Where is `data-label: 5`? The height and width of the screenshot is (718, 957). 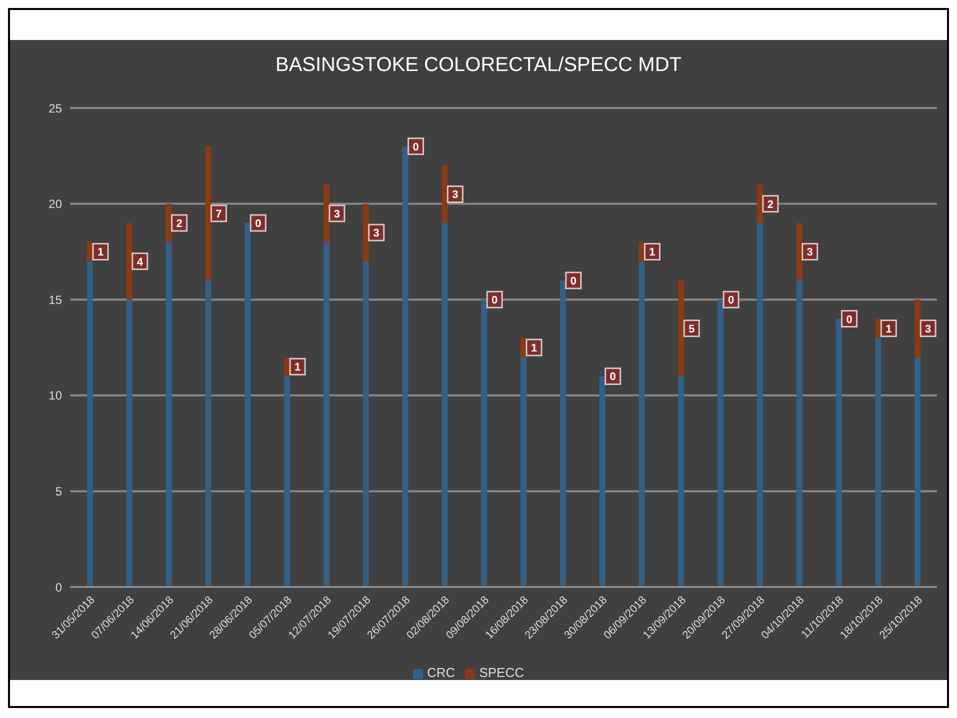 data-label: 5 is located at coordinates (691, 329).